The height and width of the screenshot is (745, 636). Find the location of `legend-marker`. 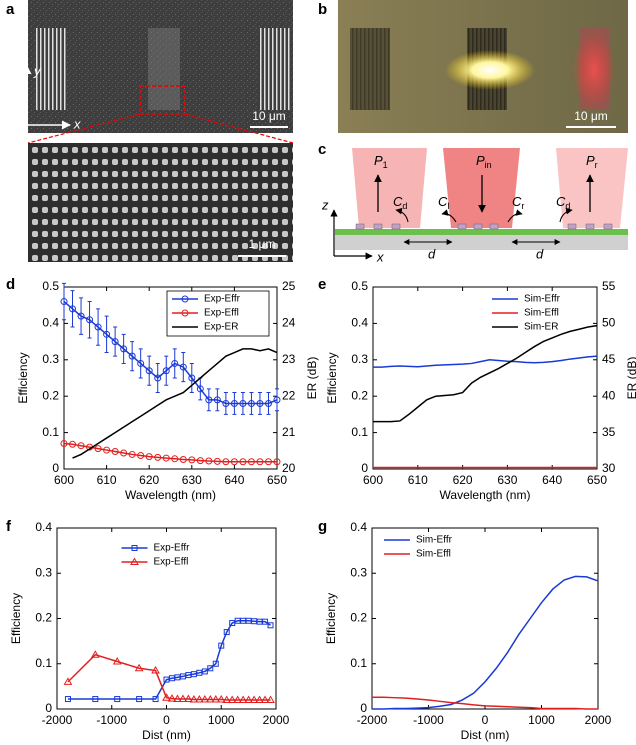

legend-marker is located at coordinates (185, 299).